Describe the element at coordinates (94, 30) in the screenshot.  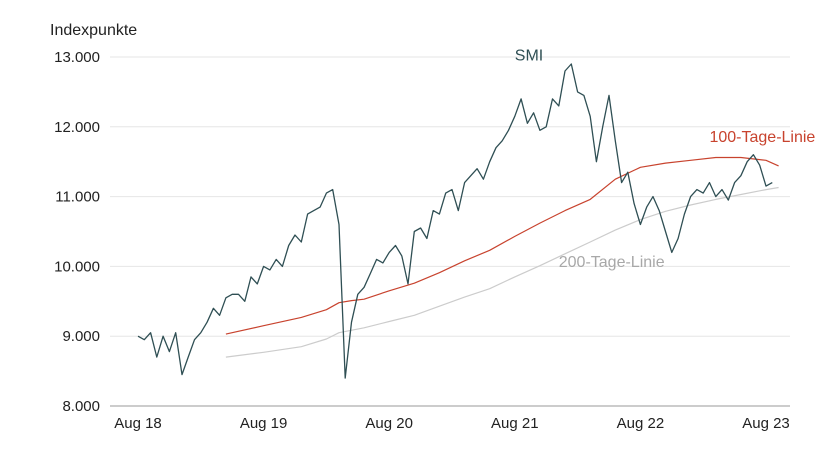
I see `y-axis-label: Indexpunkte` at that location.